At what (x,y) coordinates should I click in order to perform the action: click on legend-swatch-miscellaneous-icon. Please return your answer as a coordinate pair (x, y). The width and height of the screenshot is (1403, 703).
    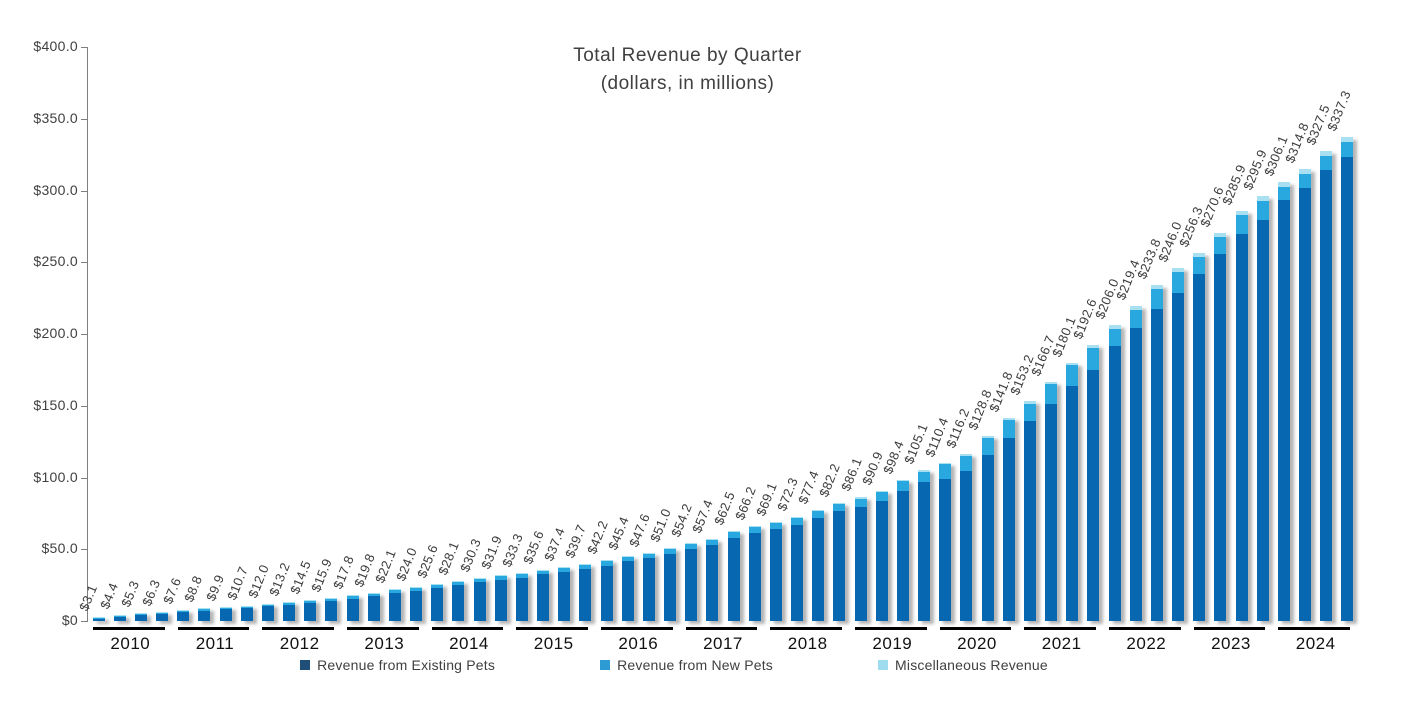
    Looking at the image, I should click on (883, 665).